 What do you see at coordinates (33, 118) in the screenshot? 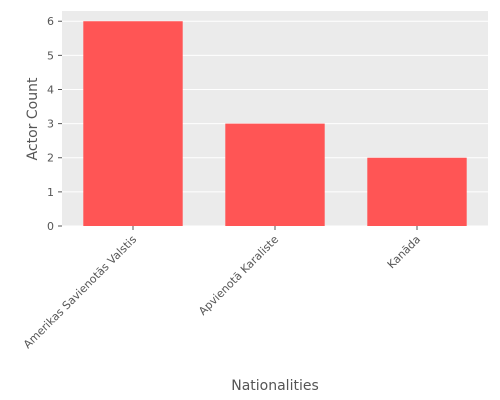
I see `y-axis-label: Actor Count` at bounding box center [33, 118].